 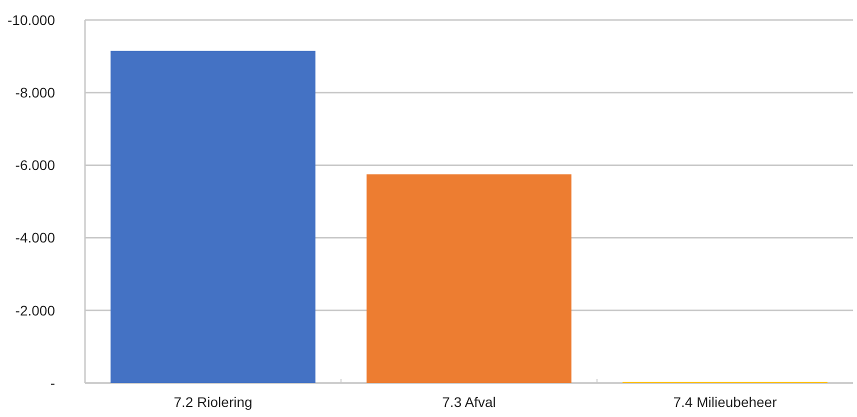 What do you see at coordinates (469, 402) in the screenshot?
I see `x-tick-label: 7.3 Afval` at bounding box center [469, 402].